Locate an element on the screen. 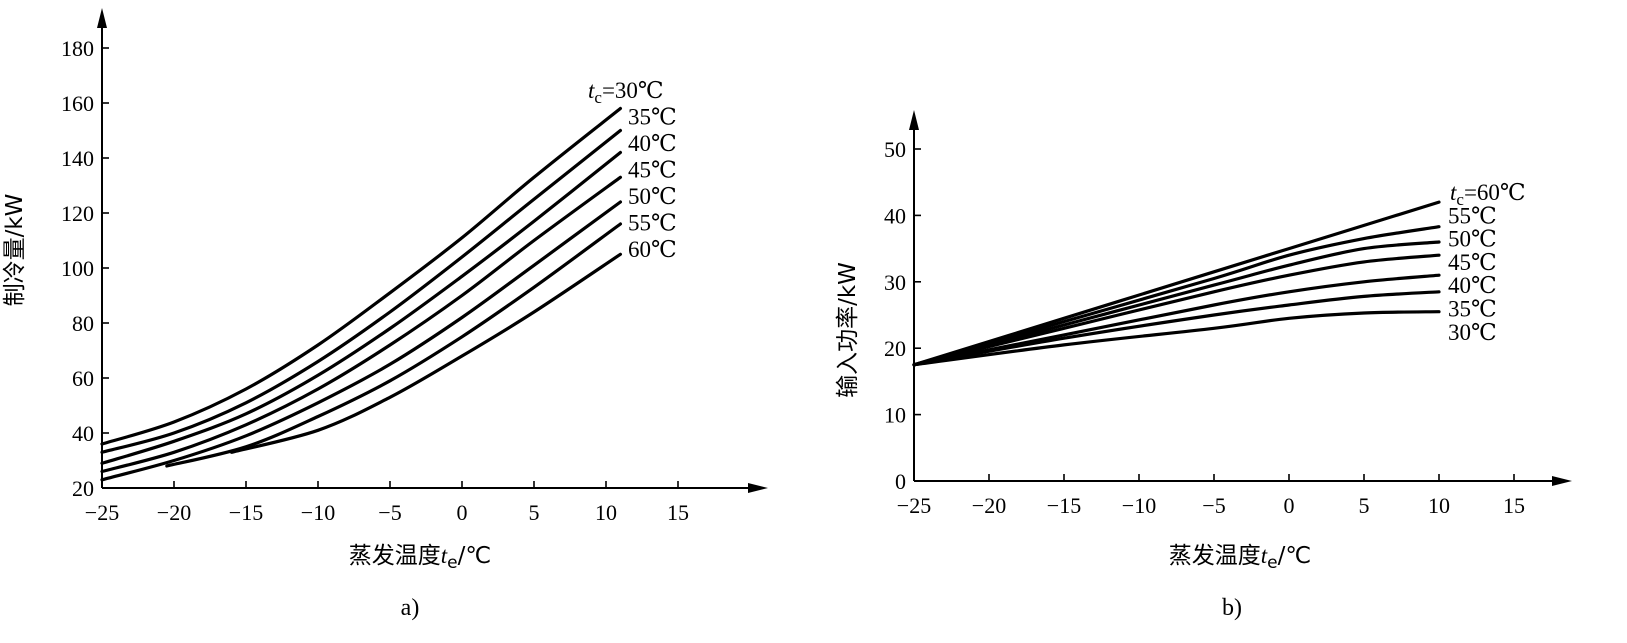 Image resolution: width=1627 pixels, height=643 pixels. y-axis-title: 制冷量/kW is located at coordinates (15, 250).